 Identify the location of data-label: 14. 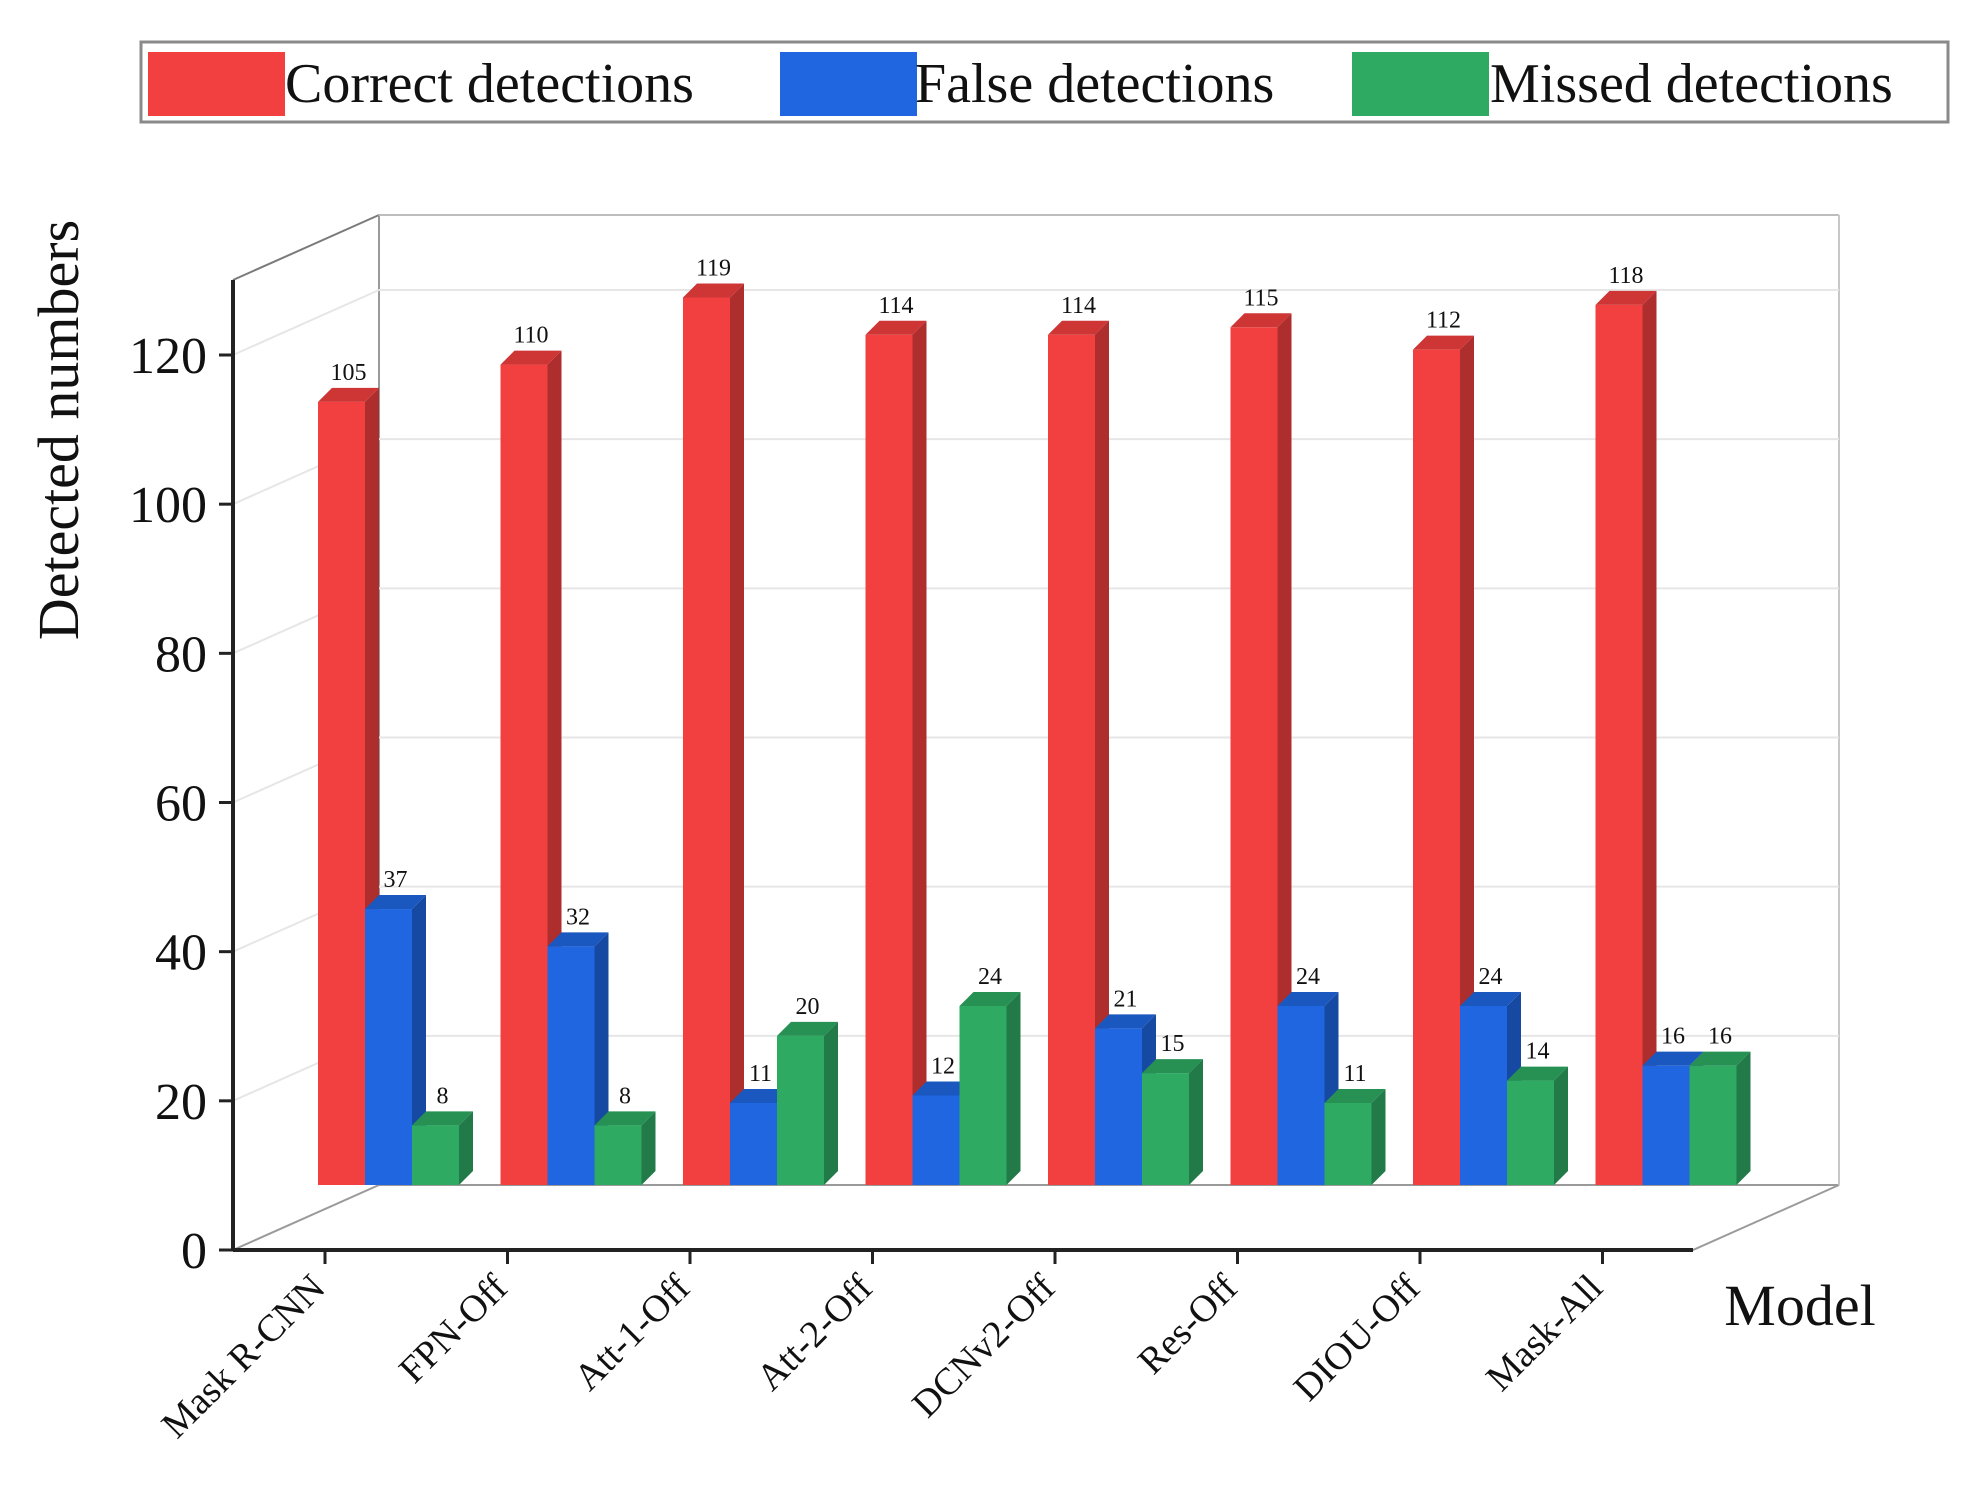
(1538, 1052).